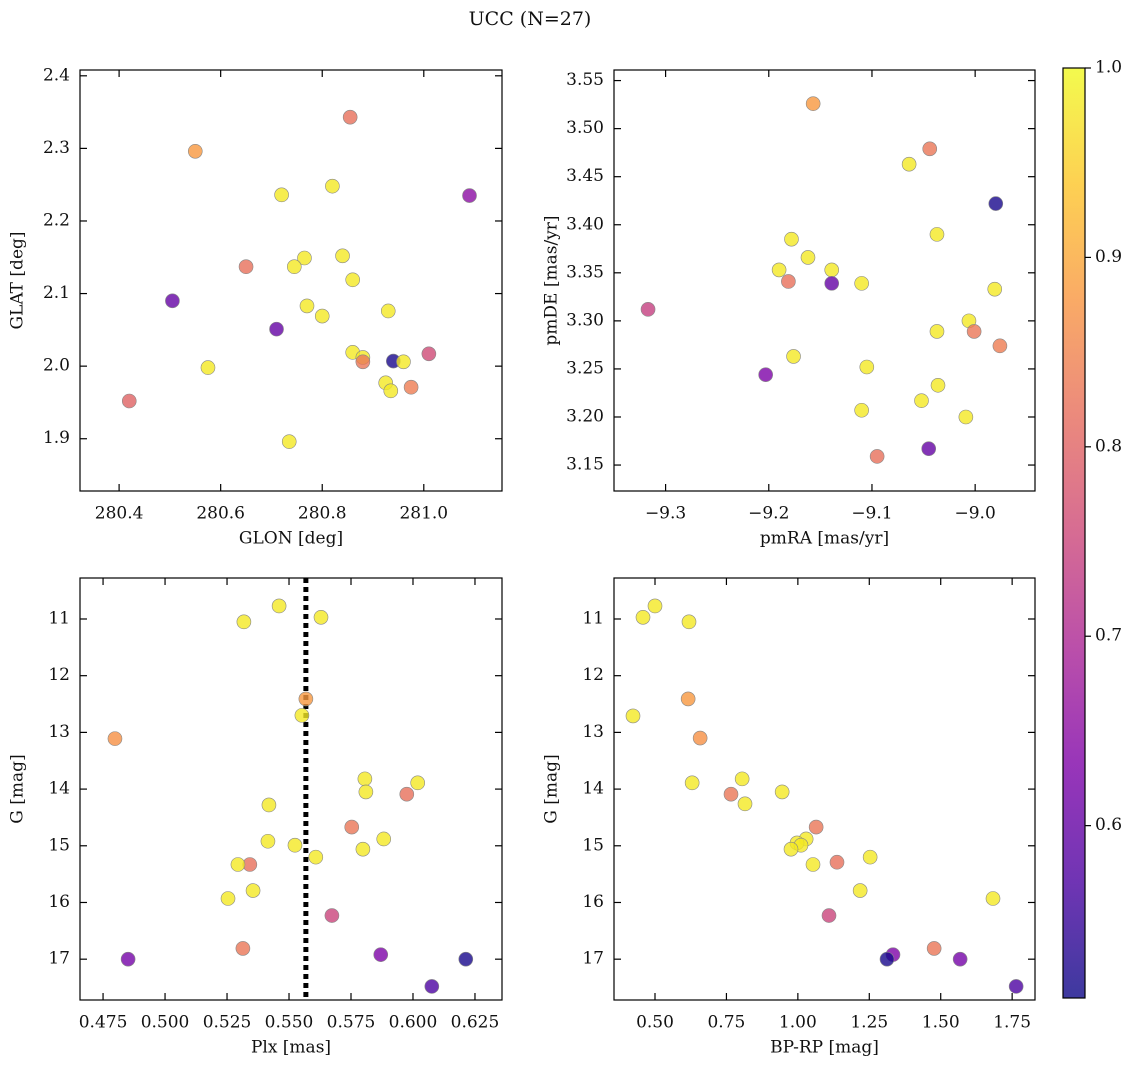  Describe the element at coordinates (871, 514) in the screenshot. I see `x-tick-label: −9.1` at that location.